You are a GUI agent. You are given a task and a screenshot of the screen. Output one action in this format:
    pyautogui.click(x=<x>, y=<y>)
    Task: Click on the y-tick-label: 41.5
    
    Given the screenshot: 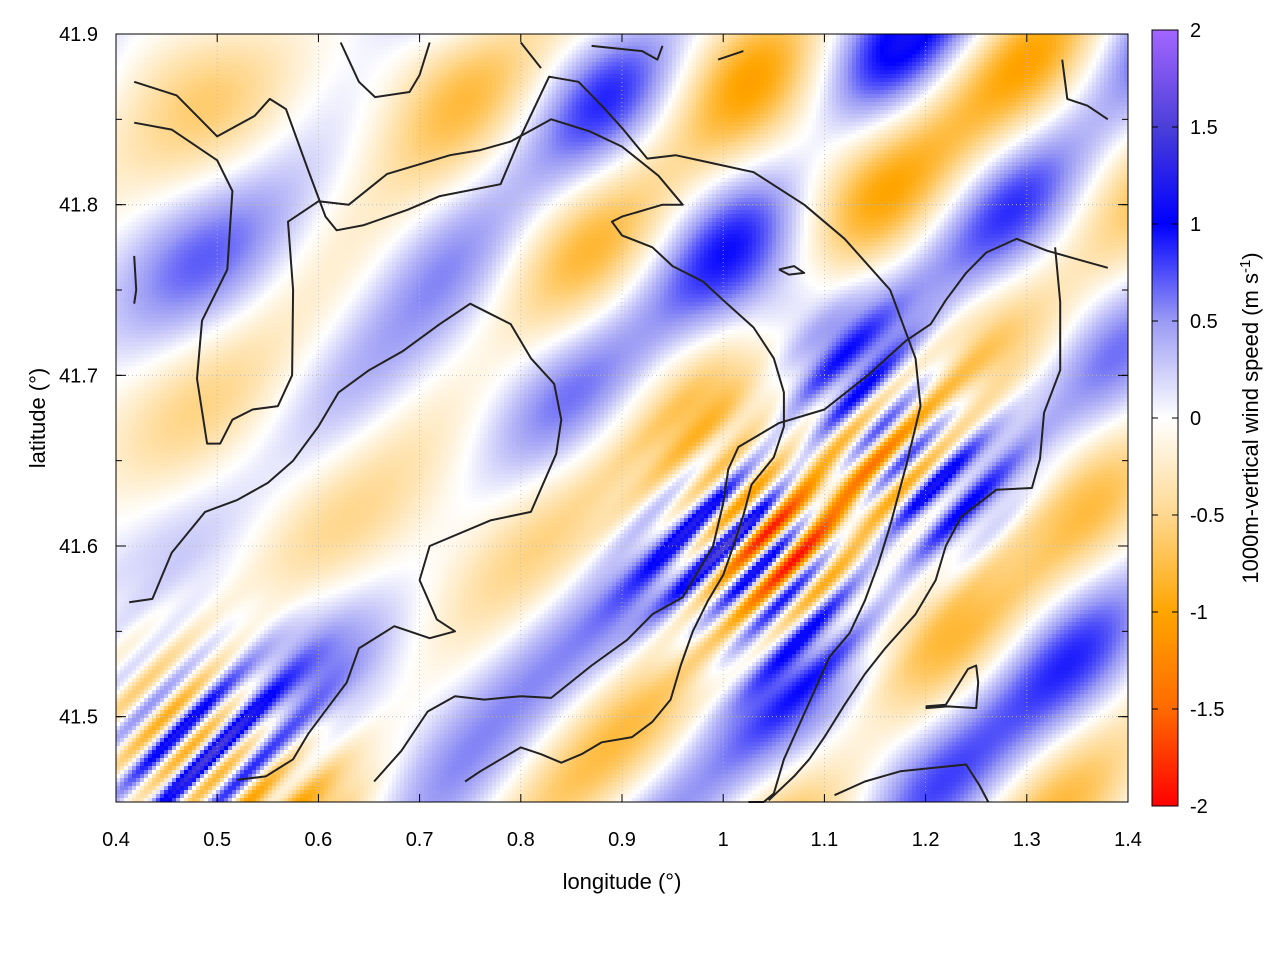 What is the action you would take?
    pyautogui.click(x=78, y=718)
    